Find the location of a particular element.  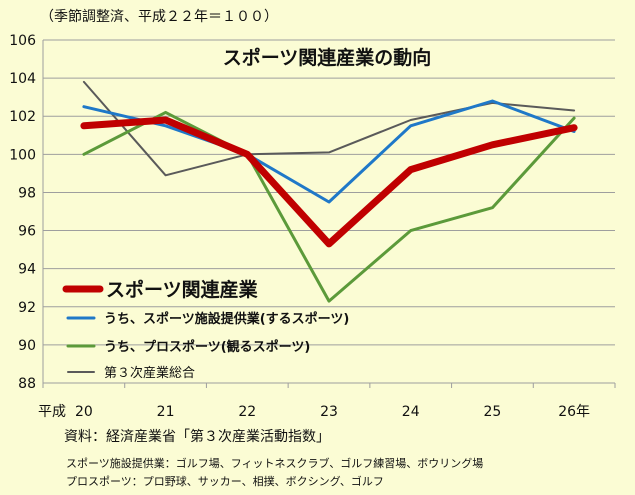

definition-facility: スポーツ施設提供業：ゴルフ場、フィットネスクラブ、ゴルフ練習場、ボウリング場 is located at coordinates (275, 463).